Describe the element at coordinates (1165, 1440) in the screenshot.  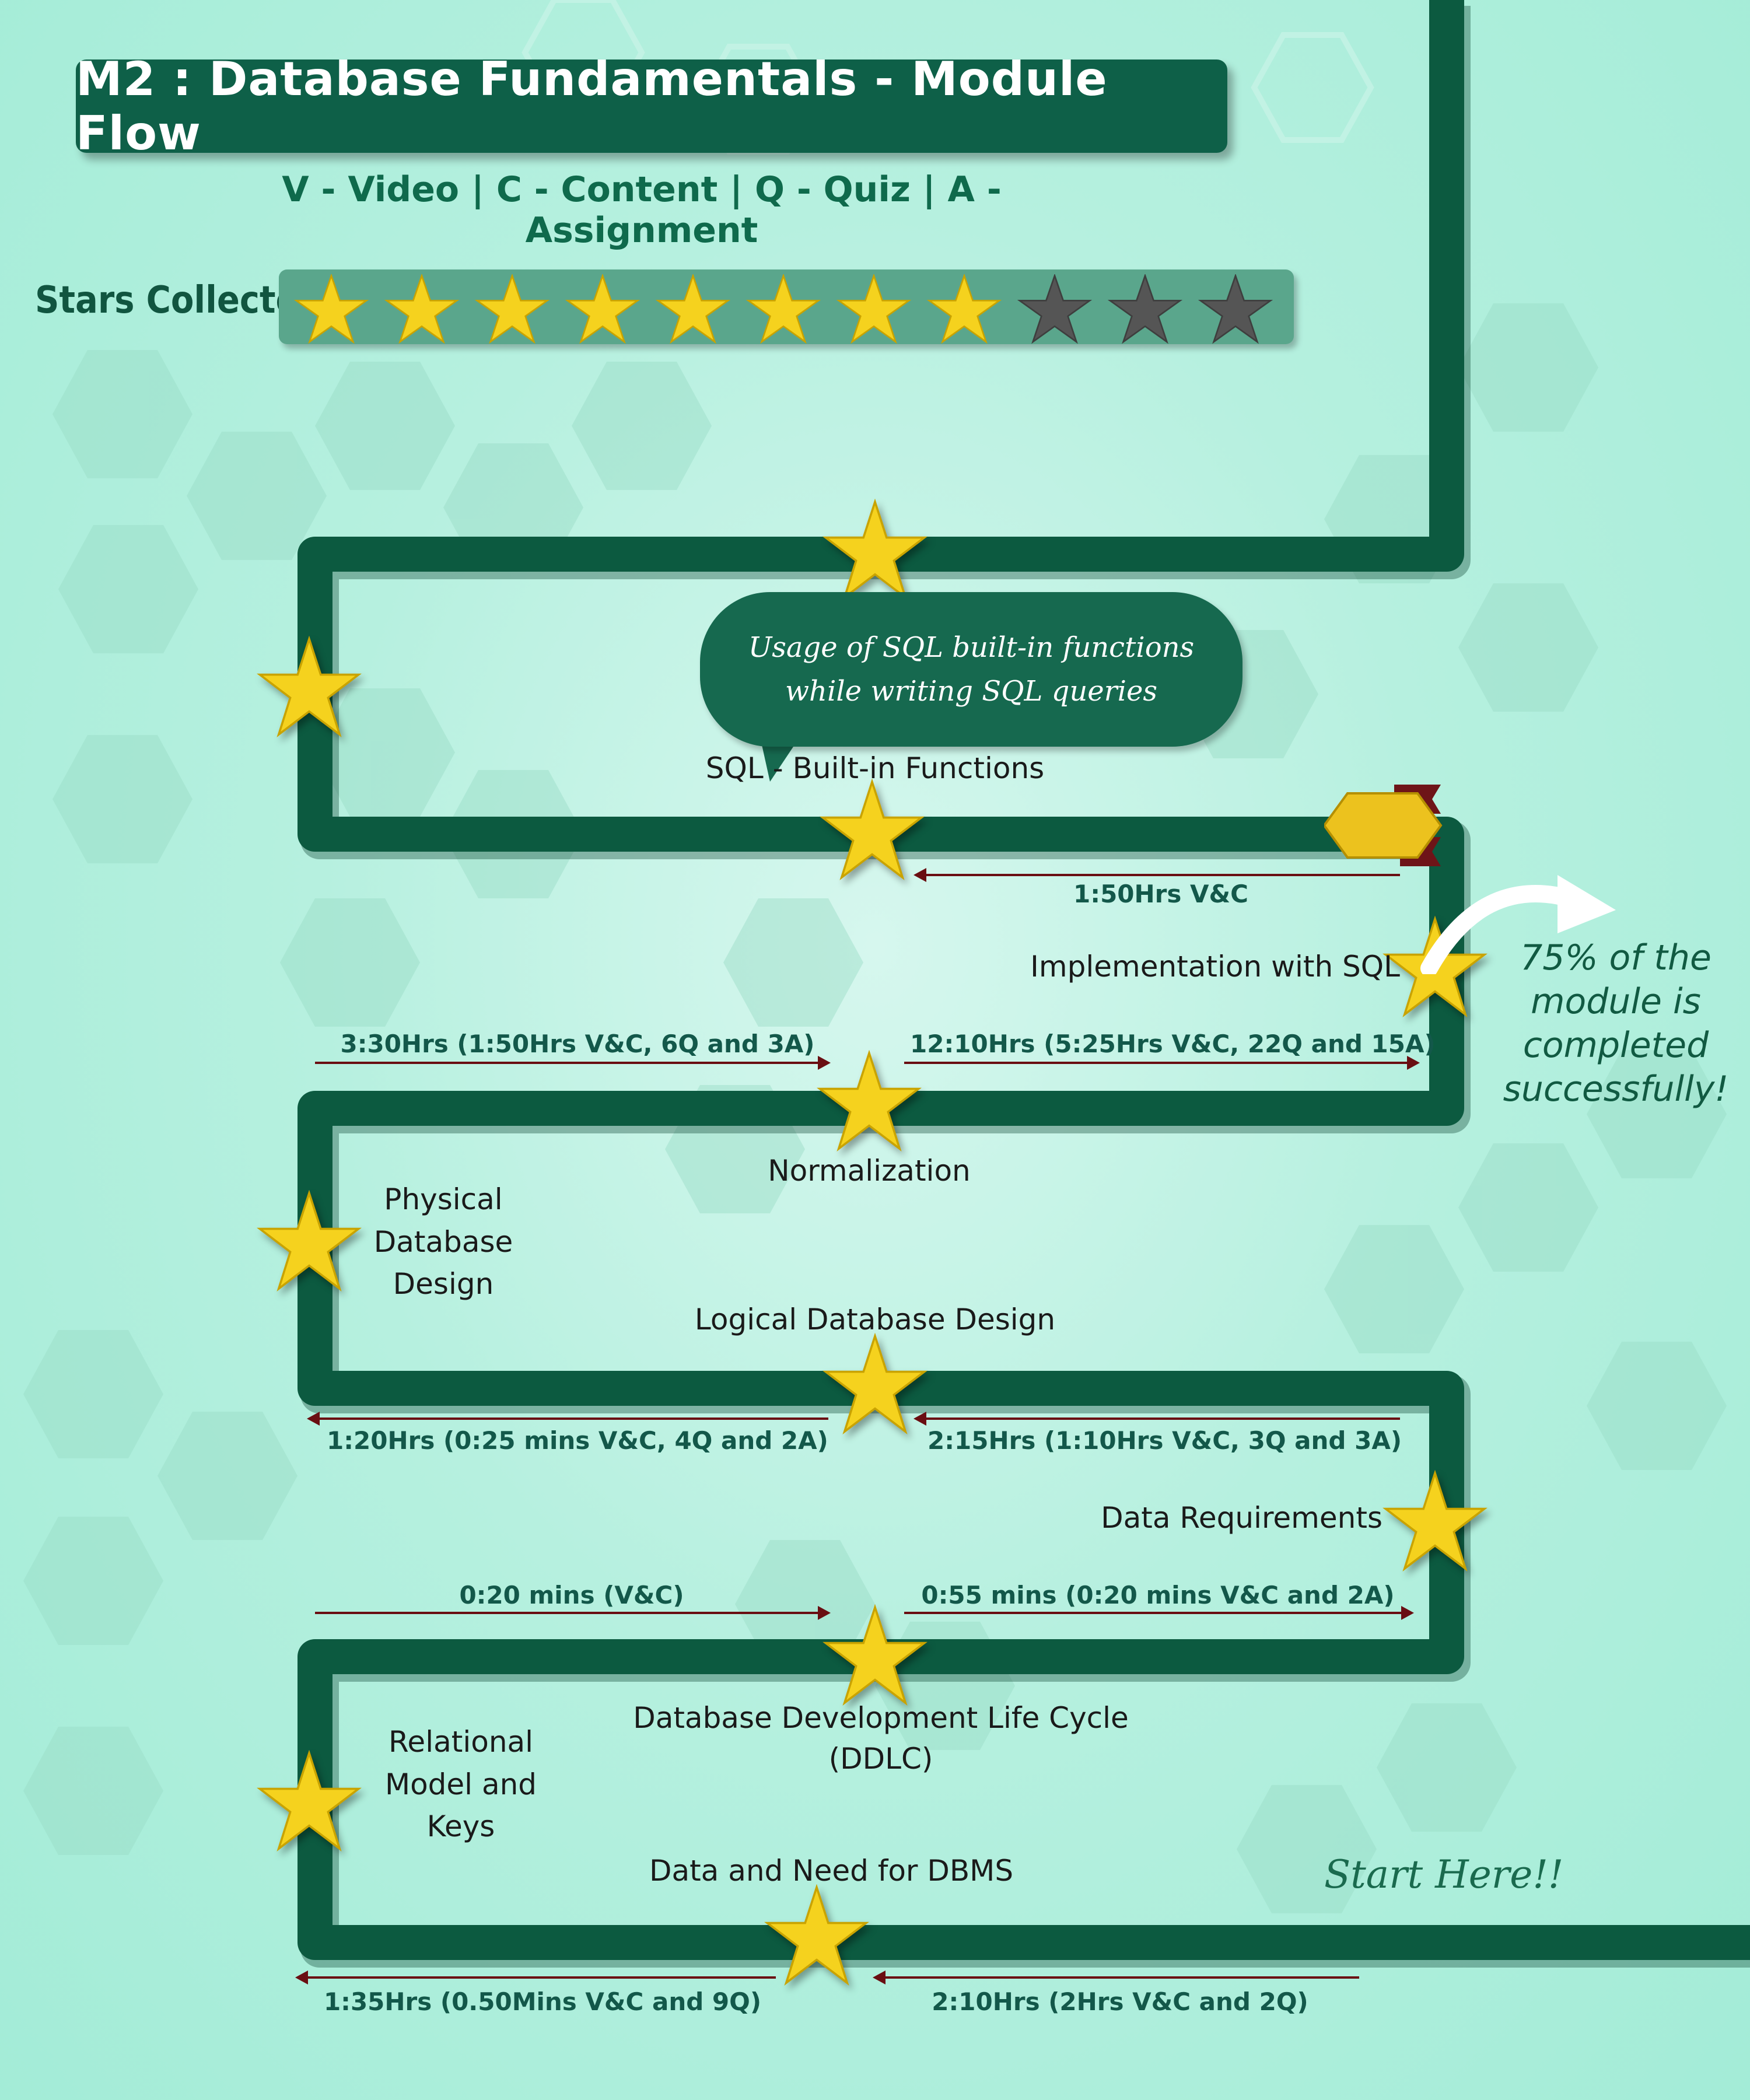
I see `duration-logical-db: 2:15Hrs (1:10Hrs V&C, 3Q and 3A)` at that location.